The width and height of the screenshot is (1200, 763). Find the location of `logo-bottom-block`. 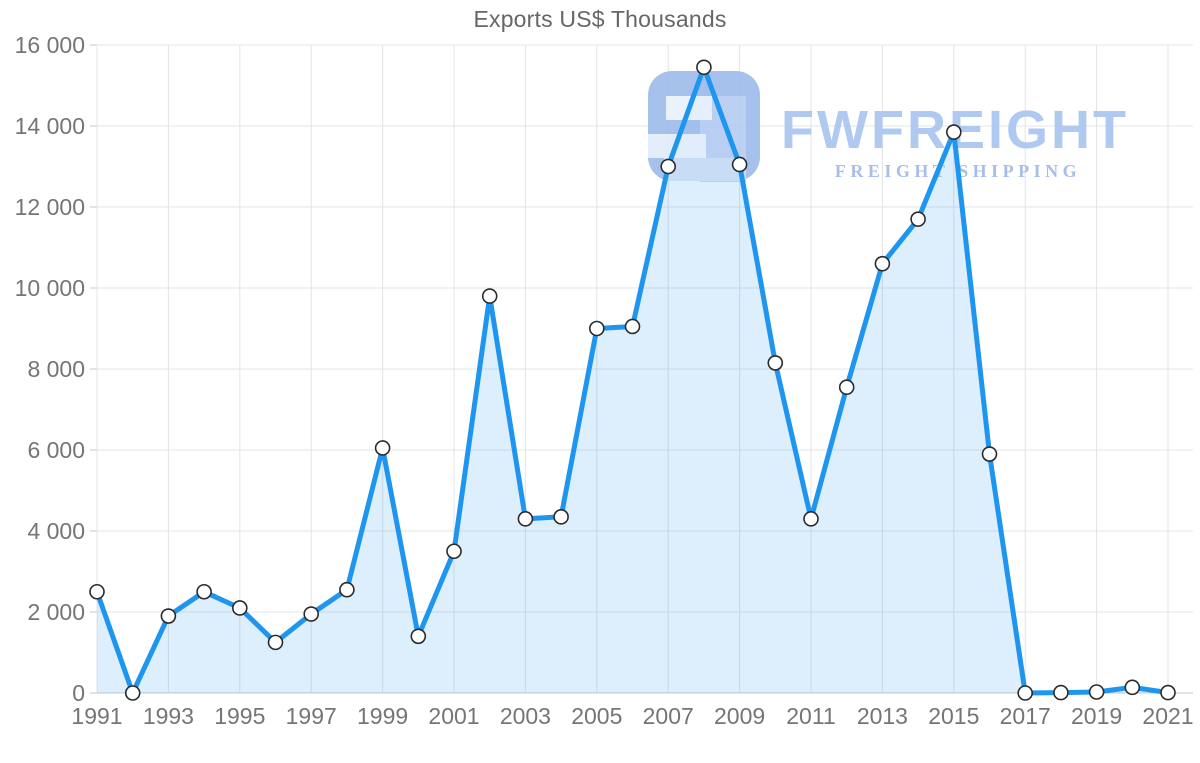

logo-bottom-block is located at coordinates (705, 169).